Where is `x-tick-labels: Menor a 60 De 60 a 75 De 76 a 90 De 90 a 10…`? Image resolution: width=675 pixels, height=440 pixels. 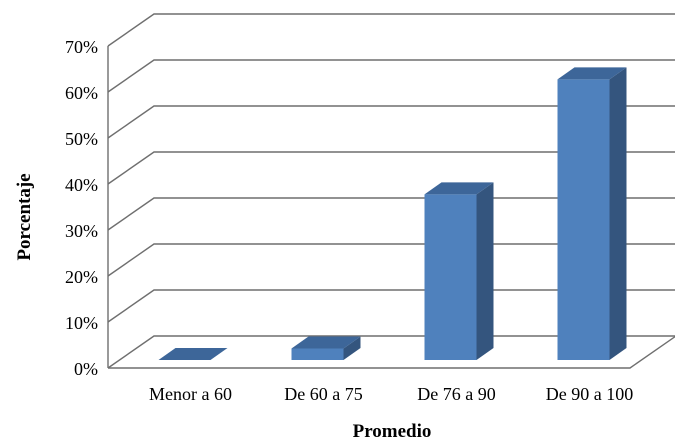 x-tick-labels: Menor a 60 De 60 a 75 De 76 a 90 De 90 a 10… is located at coordinates (391, 394).